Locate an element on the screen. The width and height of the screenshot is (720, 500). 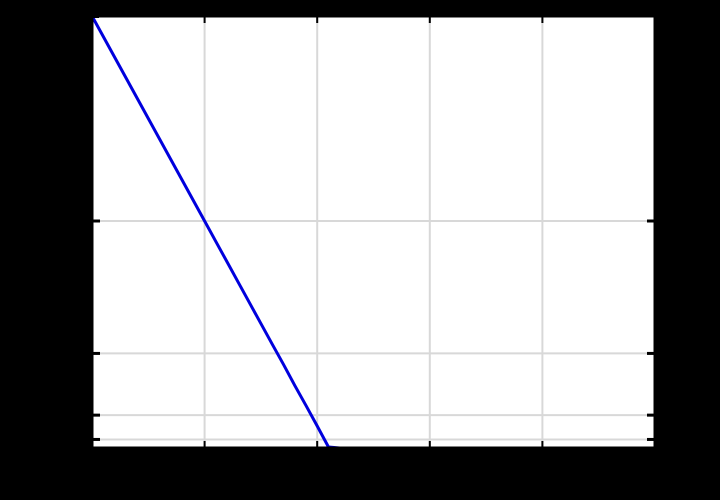
y-tick-label: 0.0226 is located at coordinates (63, 353).